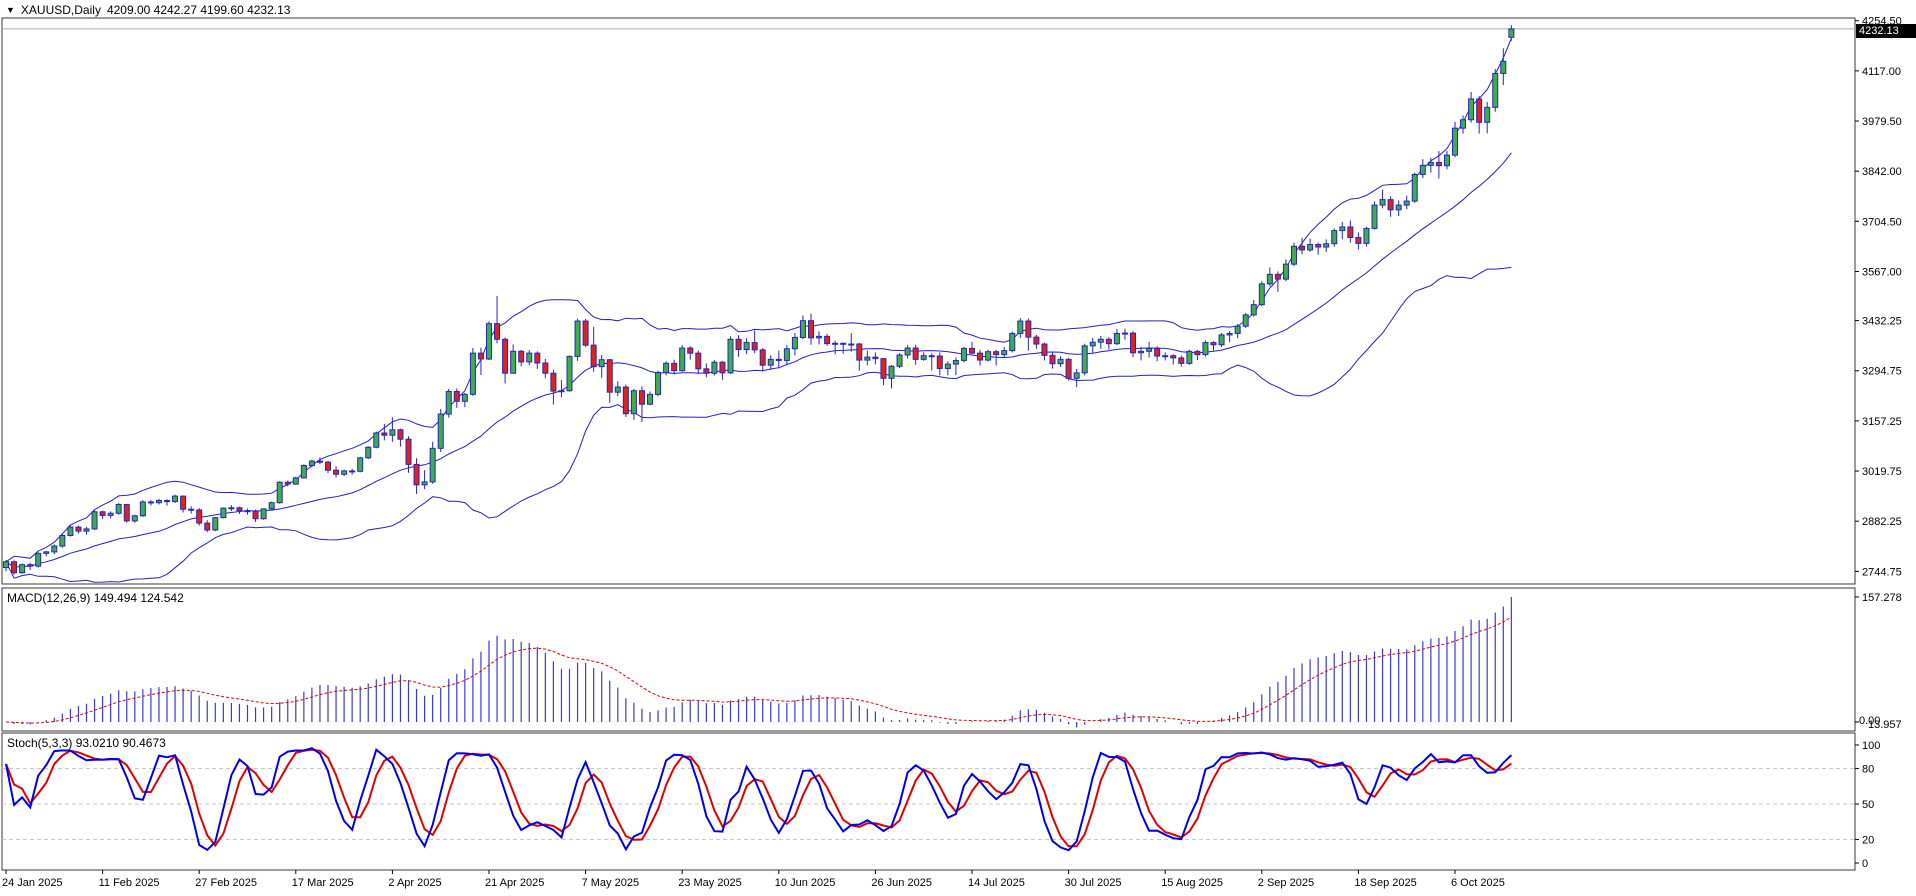 This screenshot has width=1916, height=896. Describe the element at coordinates (1886, 30) in the screenshot. I see `current-price-tag: 4232.13` at that location.